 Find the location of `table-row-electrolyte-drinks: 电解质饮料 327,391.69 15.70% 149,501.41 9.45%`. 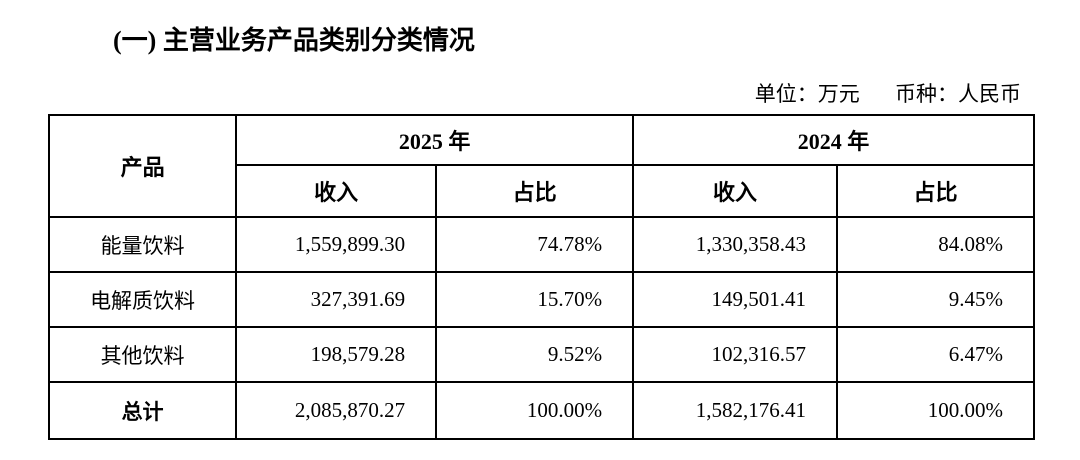

table-row-electrolyte-drinks: 电解质饮料 327,391.69 15.70% 149,501.41 9.45% is located at coordinates (541, 299).